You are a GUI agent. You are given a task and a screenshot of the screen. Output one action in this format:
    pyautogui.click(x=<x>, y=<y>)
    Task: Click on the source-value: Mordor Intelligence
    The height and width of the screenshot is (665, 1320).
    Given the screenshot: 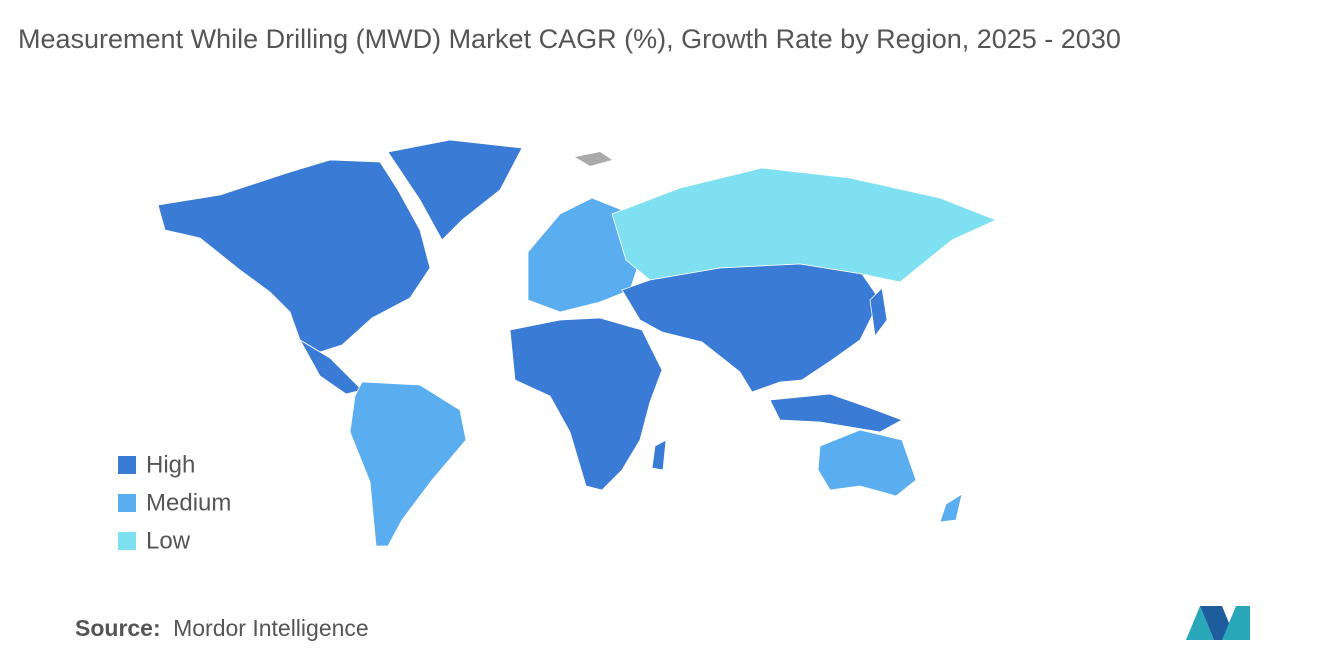 What is the action you would take?
    pyautogui.click(x=271, y=628)
    